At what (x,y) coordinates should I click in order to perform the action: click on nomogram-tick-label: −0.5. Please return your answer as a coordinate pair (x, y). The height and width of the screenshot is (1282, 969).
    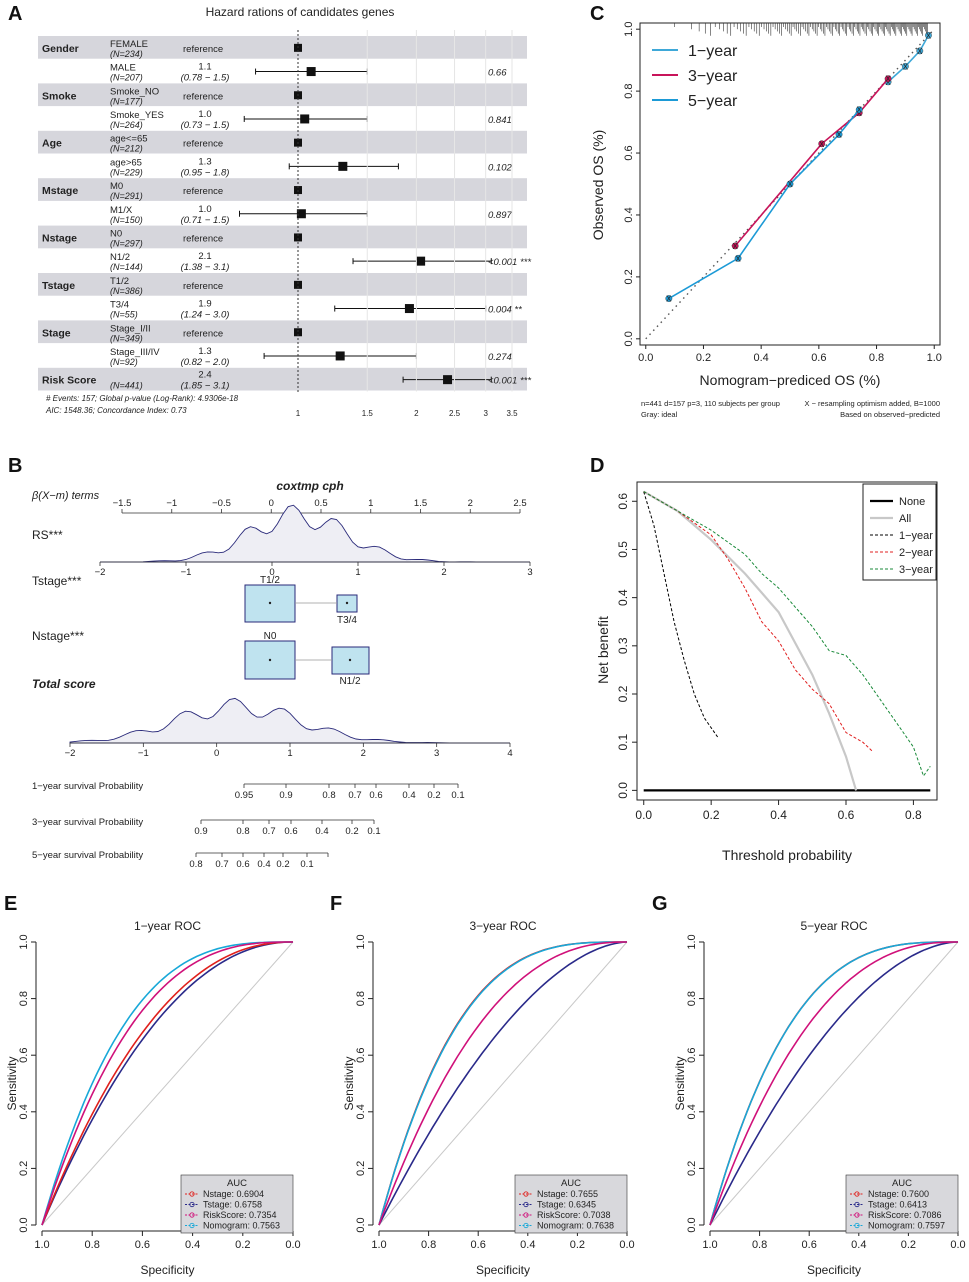
    Looking at the image, I should click on (221, 503).